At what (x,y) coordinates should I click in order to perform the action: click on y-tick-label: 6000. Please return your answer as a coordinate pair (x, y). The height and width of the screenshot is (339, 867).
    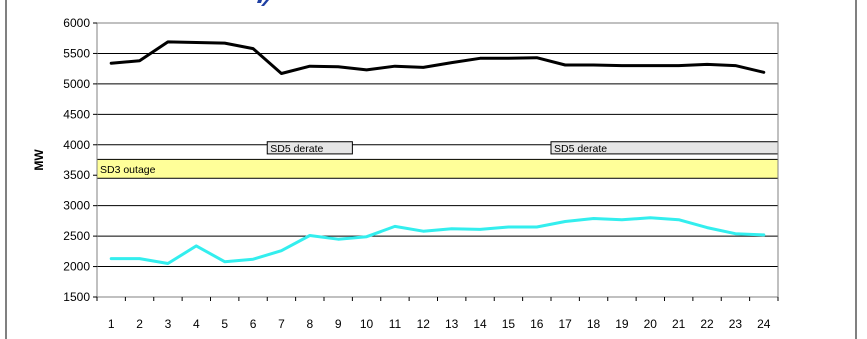
    Looking at the image, I should click on (76, 23).